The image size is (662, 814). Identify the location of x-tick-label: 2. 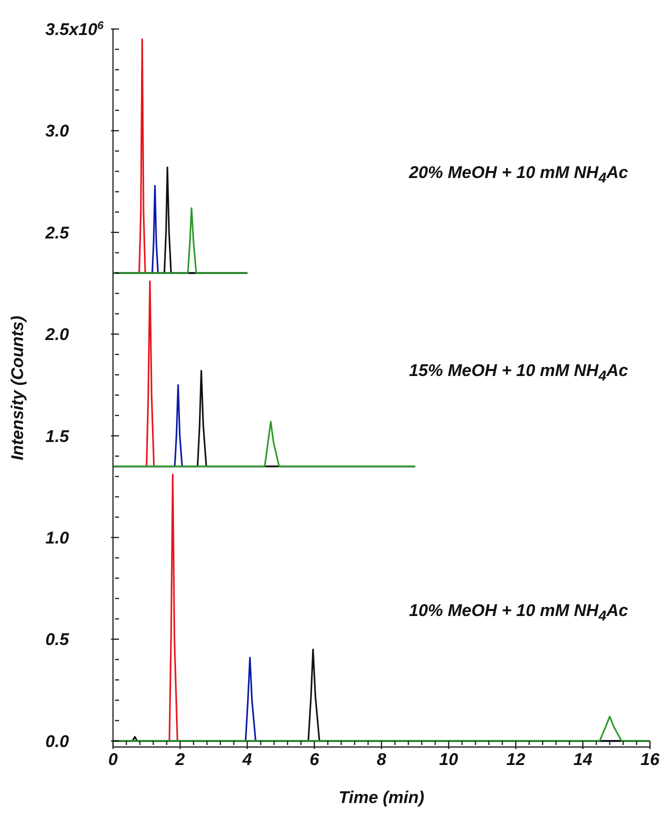
(180, 759).